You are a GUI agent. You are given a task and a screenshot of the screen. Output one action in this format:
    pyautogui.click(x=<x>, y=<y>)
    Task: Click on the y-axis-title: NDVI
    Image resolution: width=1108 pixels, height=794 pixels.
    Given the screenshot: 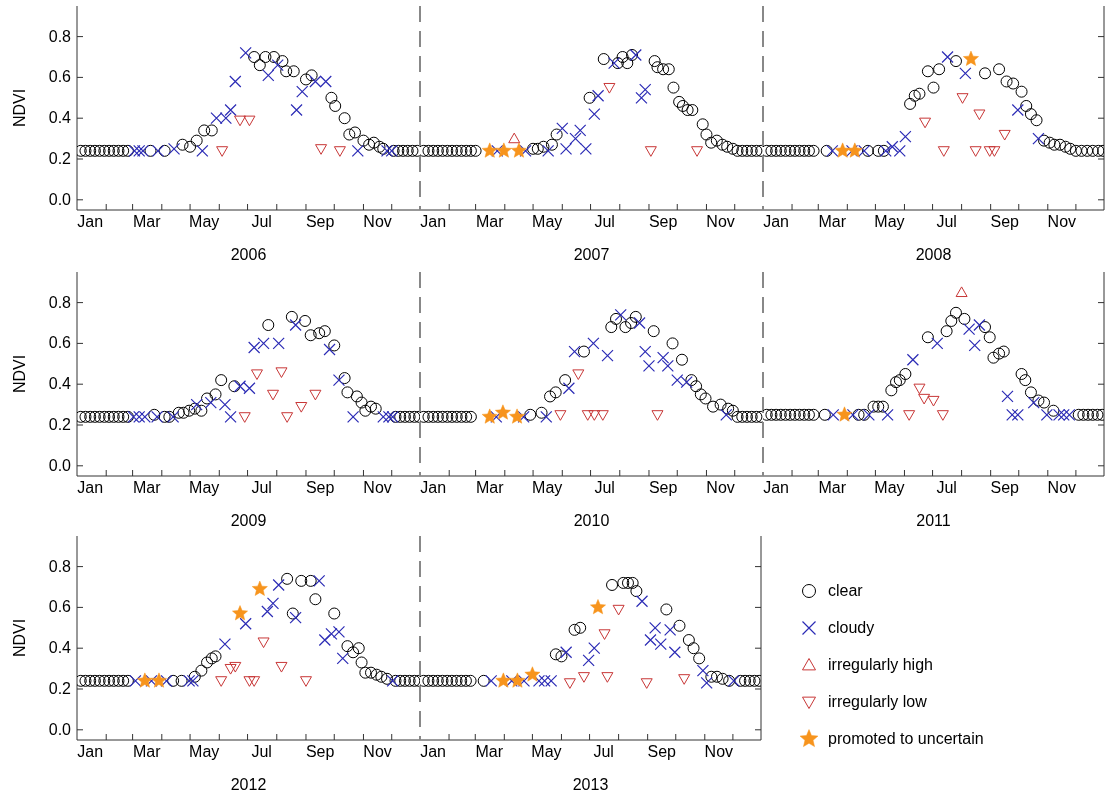 What is the action you would take?
    pyautogui.click(x=19, y=638)
    